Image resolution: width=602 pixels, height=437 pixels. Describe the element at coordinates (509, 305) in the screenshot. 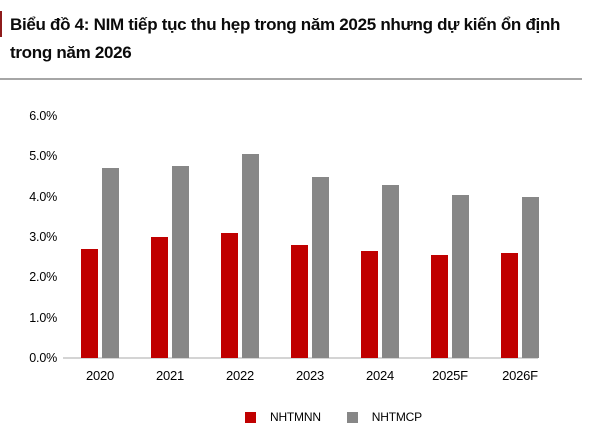

I see `bar-nhtmnn-2026f` at that location.